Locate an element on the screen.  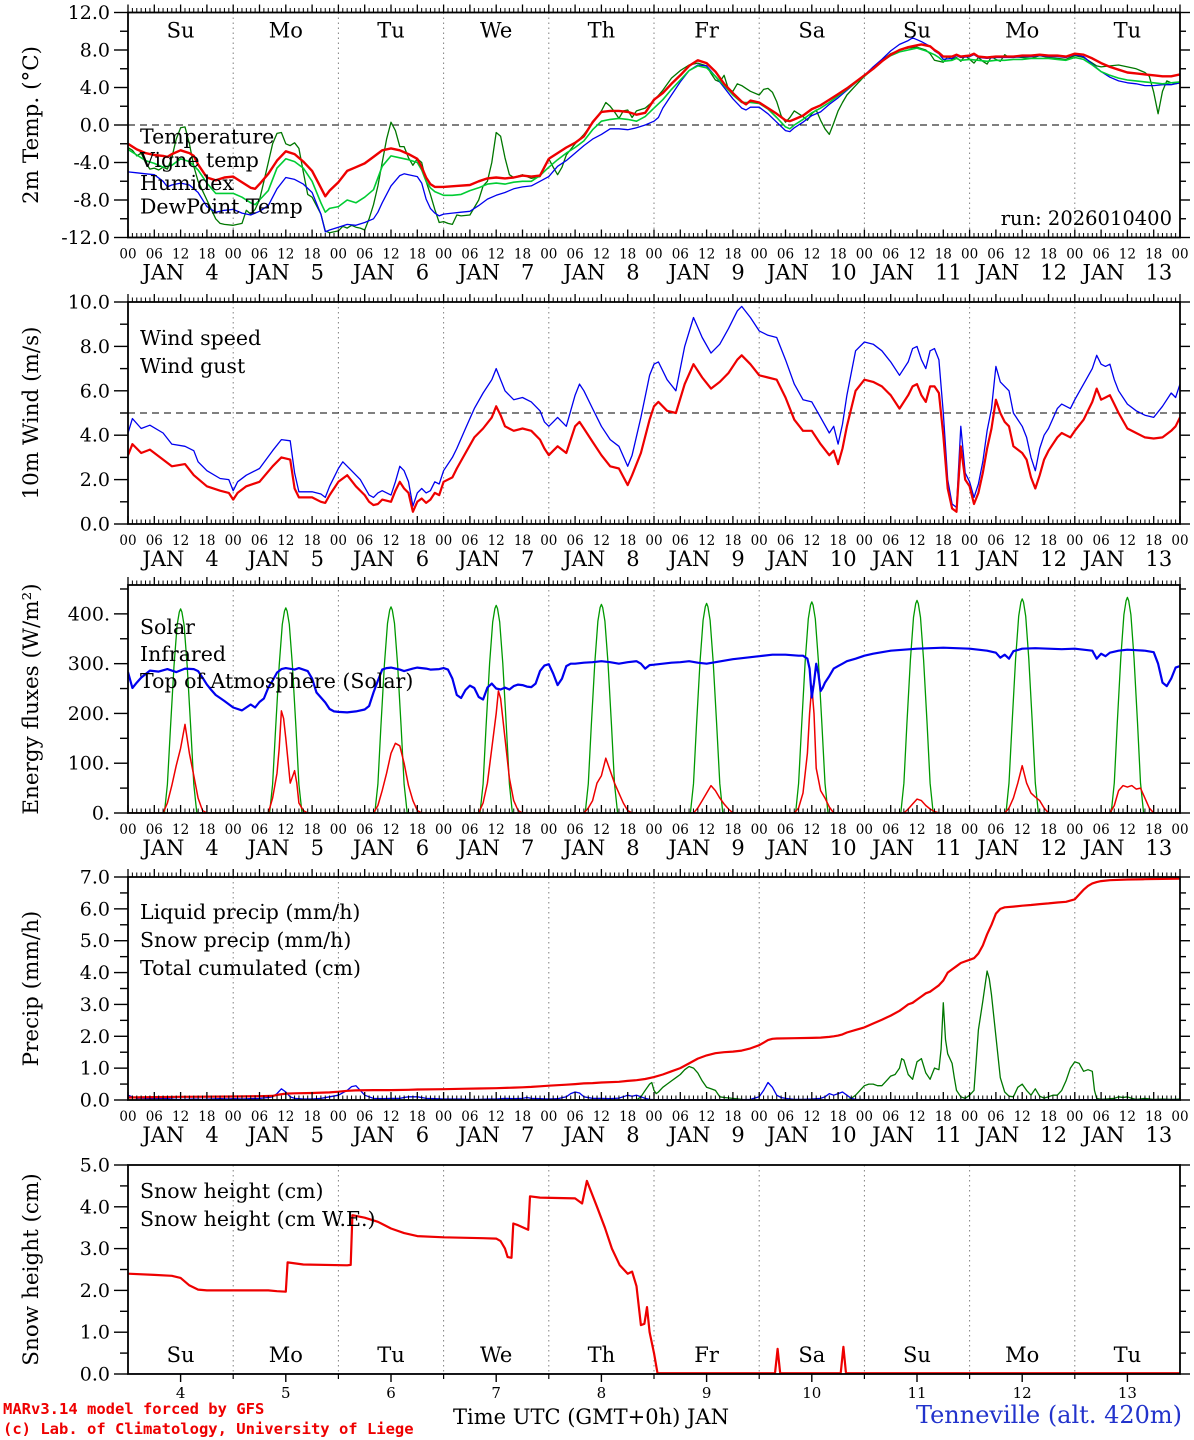
series-dewpoint-line is located at coordinates (654, 130).